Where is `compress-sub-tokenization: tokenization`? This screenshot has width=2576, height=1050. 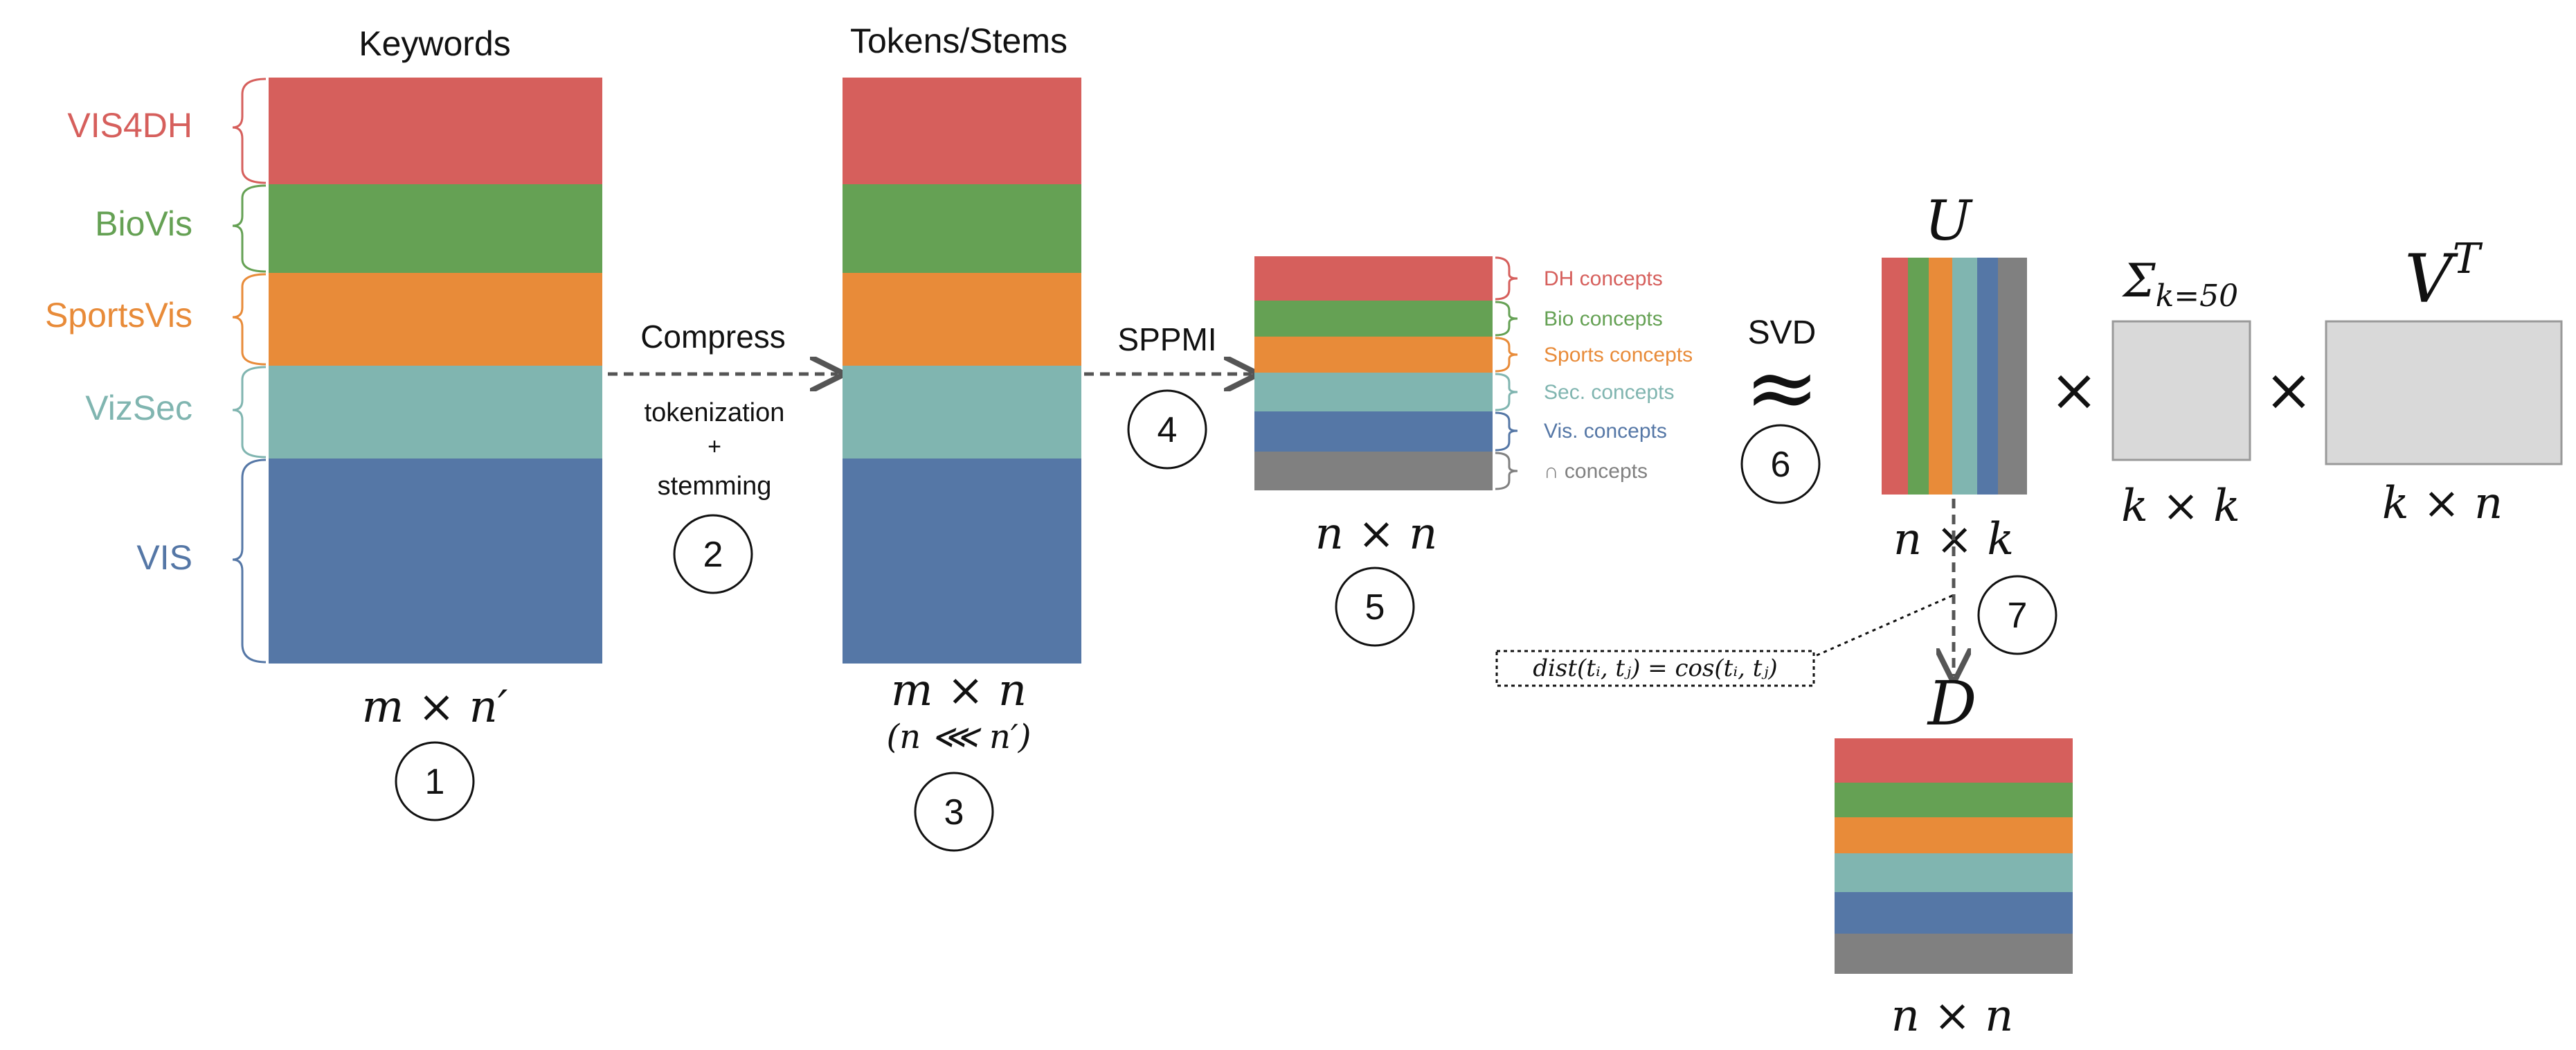 compress-sub-tokenization: tokenization is located at coordinates (715, 412).